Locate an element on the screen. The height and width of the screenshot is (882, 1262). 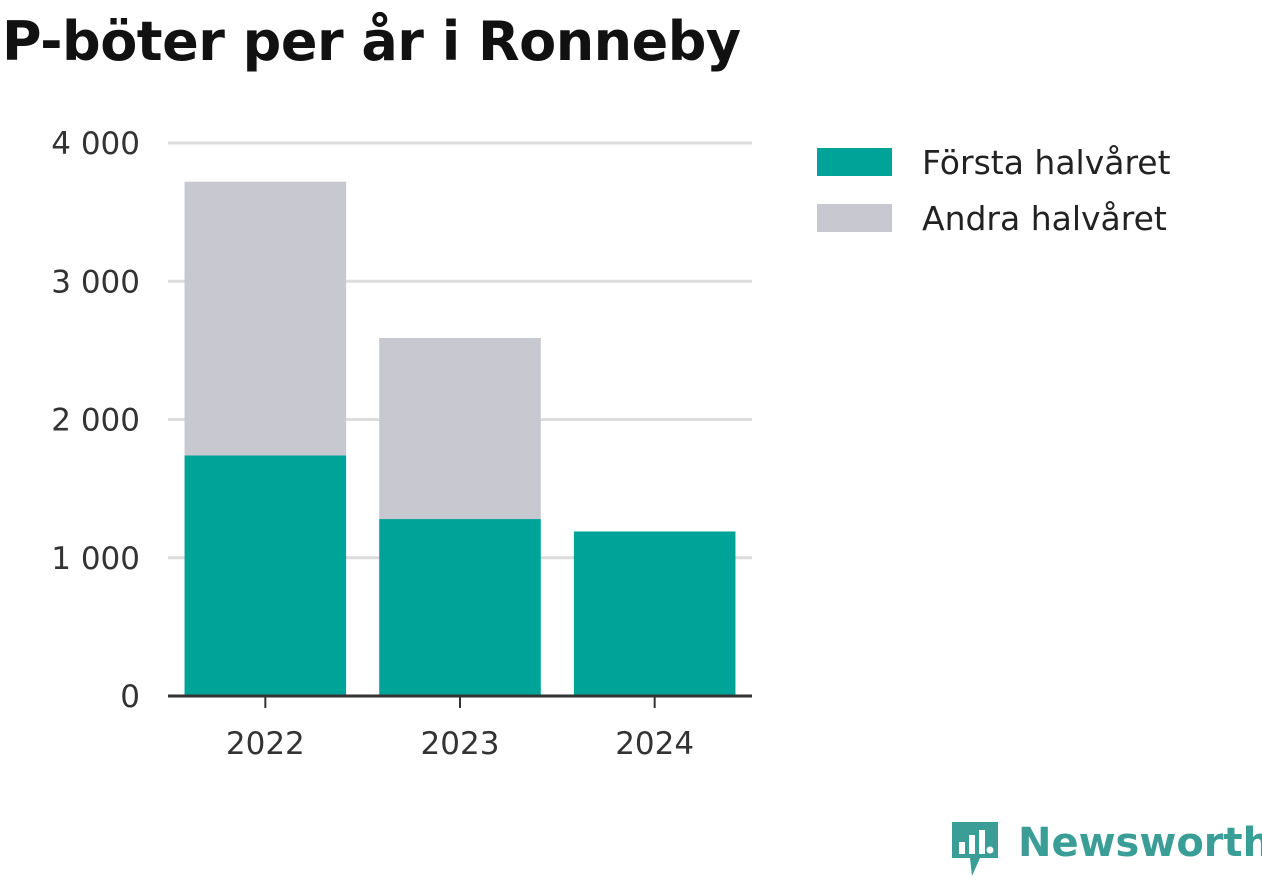
newsworthy-logo: Newsworthy is located at coordinates (1106, 848).